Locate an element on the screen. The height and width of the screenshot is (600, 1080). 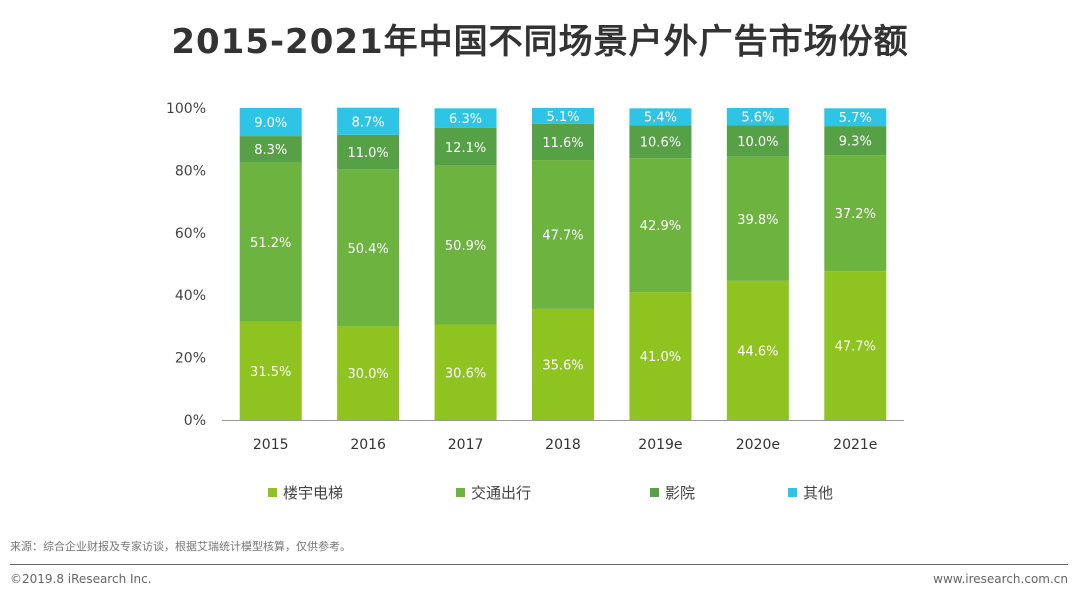
data-label: 39.8% is located at coordinates (757, 220).